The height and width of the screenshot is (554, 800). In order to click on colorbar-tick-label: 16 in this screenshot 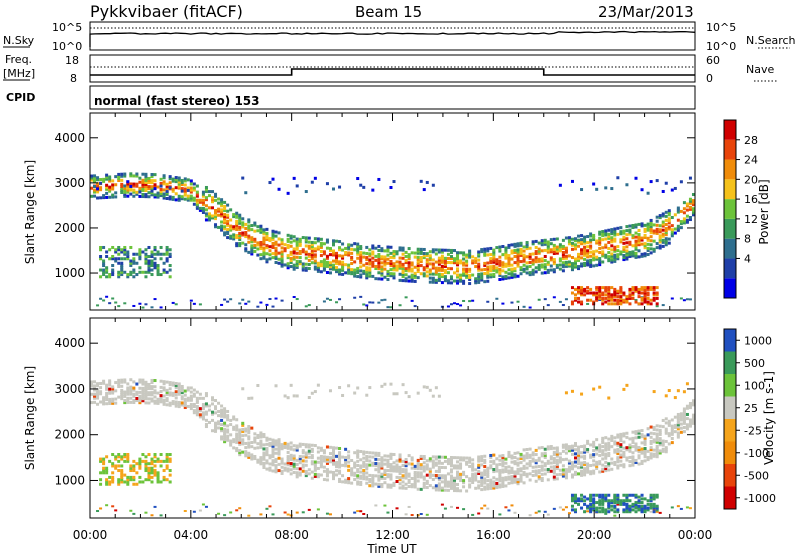, I will do `click(751, 199)`.